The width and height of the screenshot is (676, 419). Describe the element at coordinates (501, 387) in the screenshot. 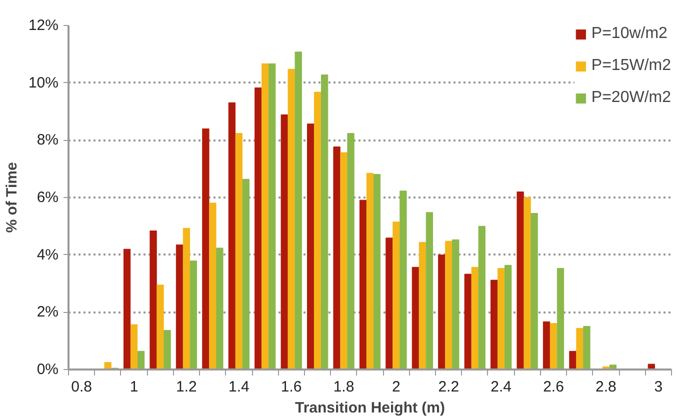

I see `x-tick-label: 2.4` at that location.